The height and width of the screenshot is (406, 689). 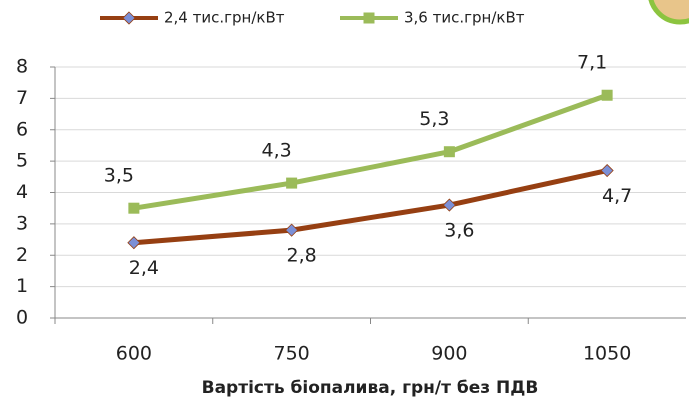 I want to click on legend-label: 3,6 тис.грн/кВт, so click(x=464, y=18).